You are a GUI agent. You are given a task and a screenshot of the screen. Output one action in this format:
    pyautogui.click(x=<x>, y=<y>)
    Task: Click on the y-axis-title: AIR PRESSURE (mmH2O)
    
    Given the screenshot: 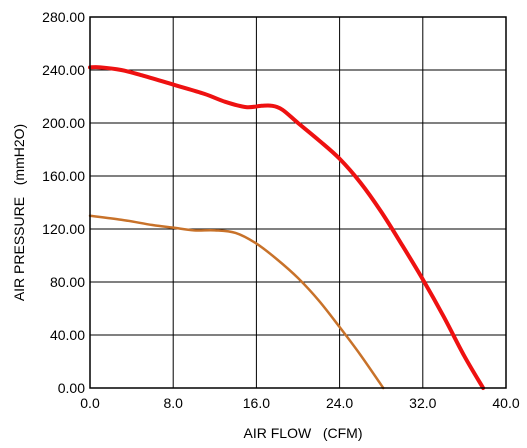 What is the action you would take?
    pyautogui.click(x=19, y=212)
    